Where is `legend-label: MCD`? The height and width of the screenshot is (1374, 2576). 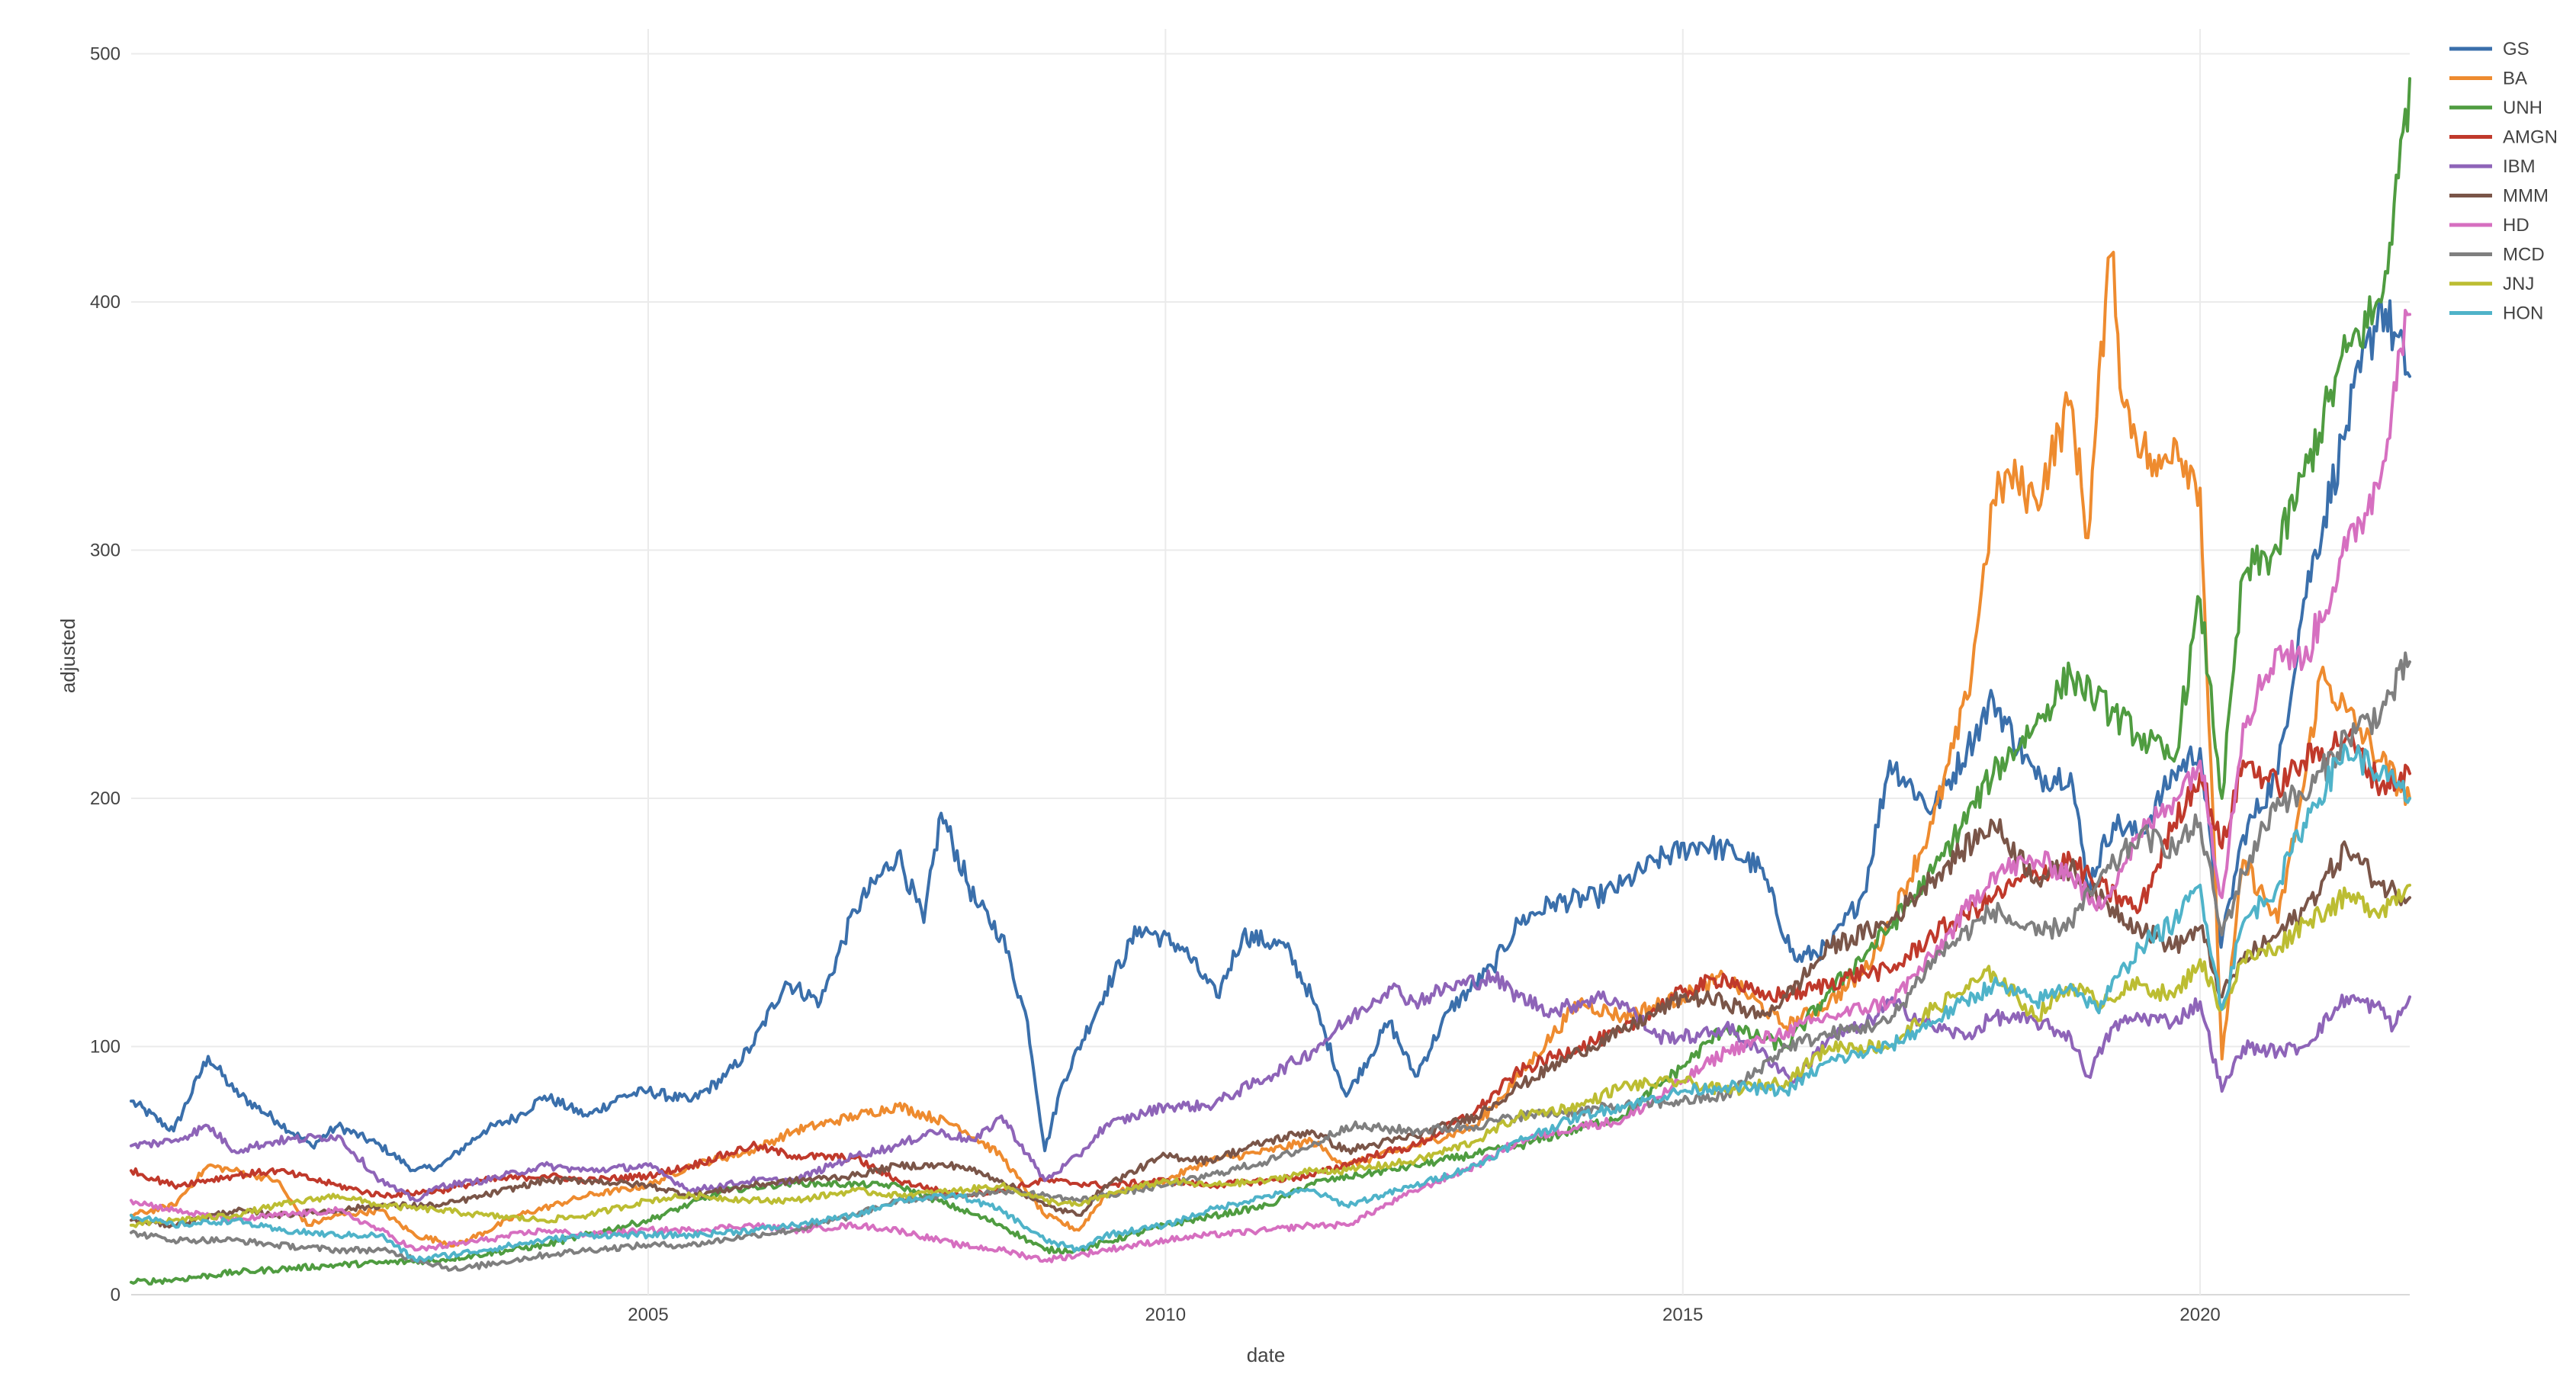
legend-label: MCD is located at coordinates (2524, 255).